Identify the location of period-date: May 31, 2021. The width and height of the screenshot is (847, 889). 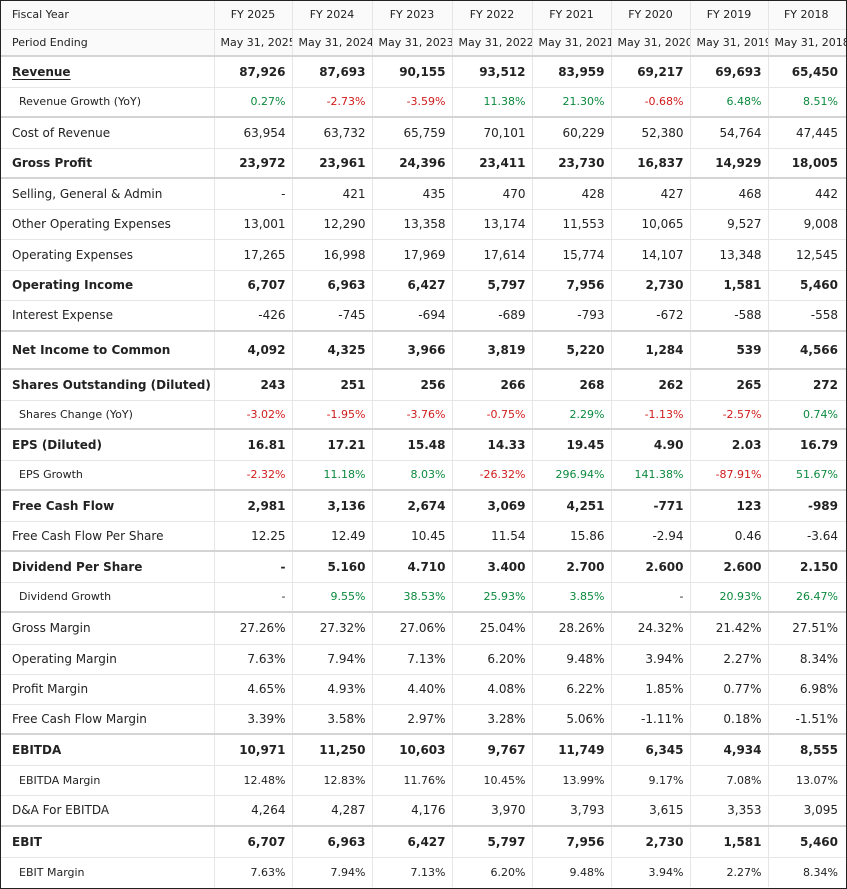
(572, 43).